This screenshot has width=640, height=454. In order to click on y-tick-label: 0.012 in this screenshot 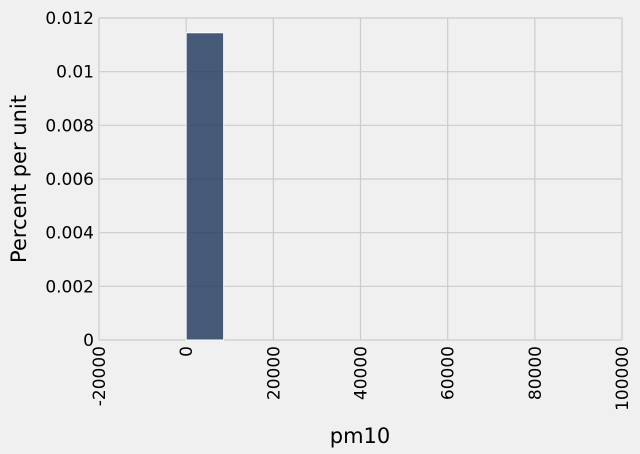, I will do `click(69, 19)`.